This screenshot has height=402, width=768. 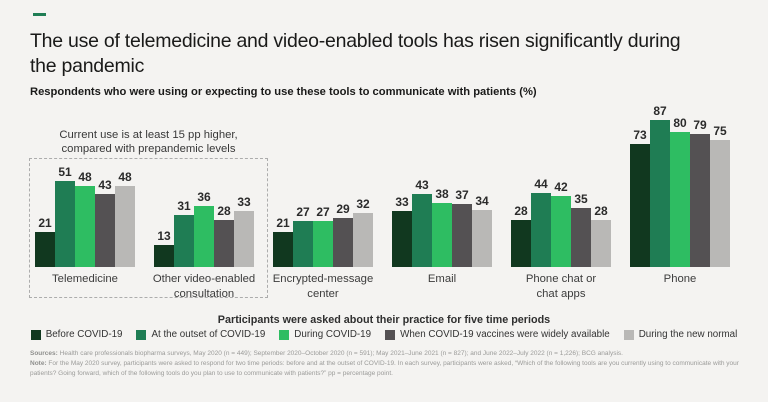 I want to click on legend-item: At the outset of COVID-19, so click(x=200, y=334).